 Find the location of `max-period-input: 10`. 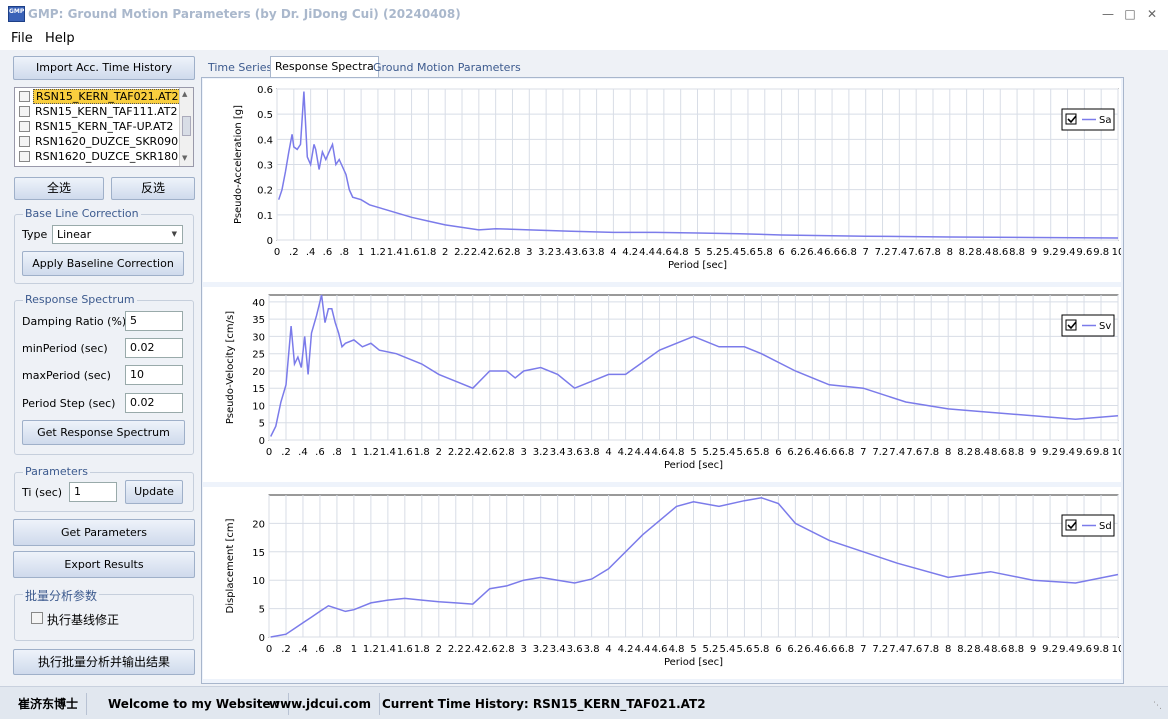

max-period-input: 10 is located at coordinates (154, 375).